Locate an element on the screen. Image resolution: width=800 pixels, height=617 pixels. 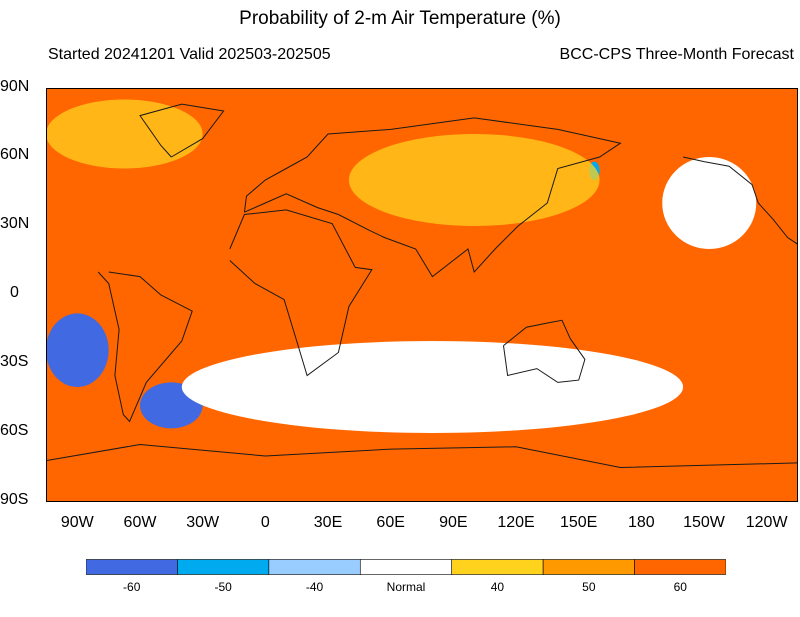
lon-tick-label: 120W is located at coordinates (766, 522).